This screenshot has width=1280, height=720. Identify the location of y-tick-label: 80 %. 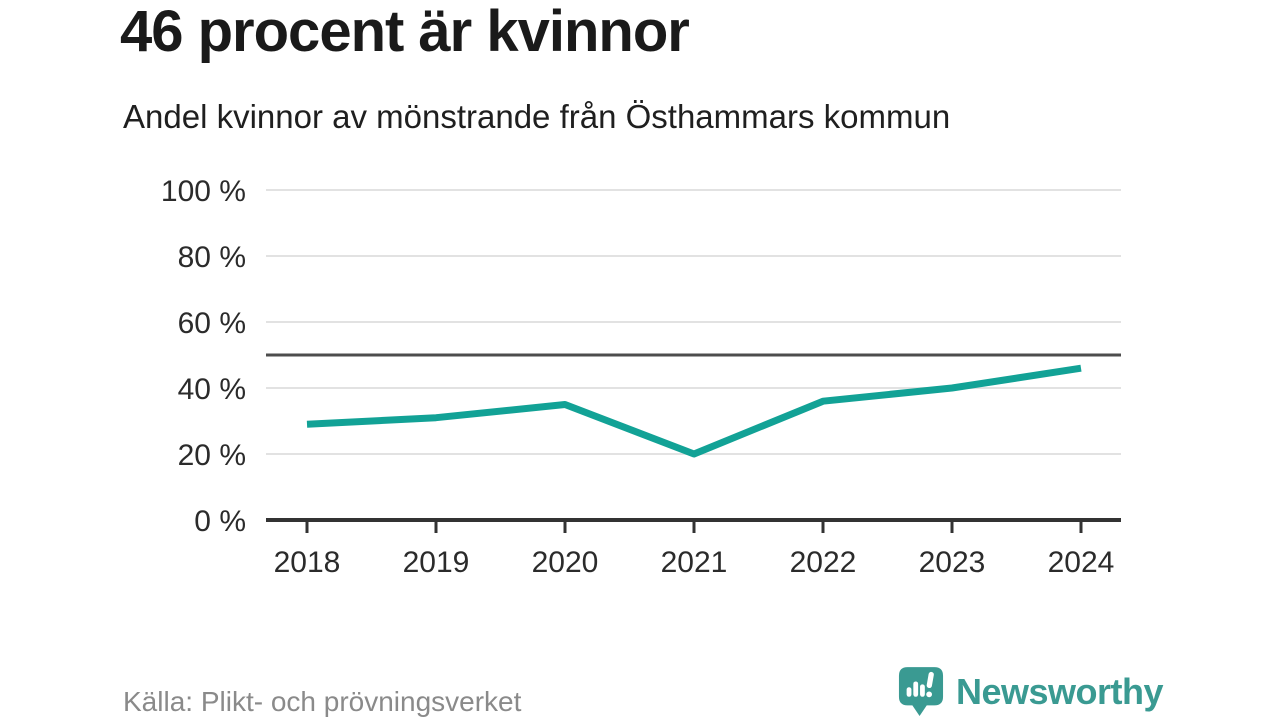
(212, 257).